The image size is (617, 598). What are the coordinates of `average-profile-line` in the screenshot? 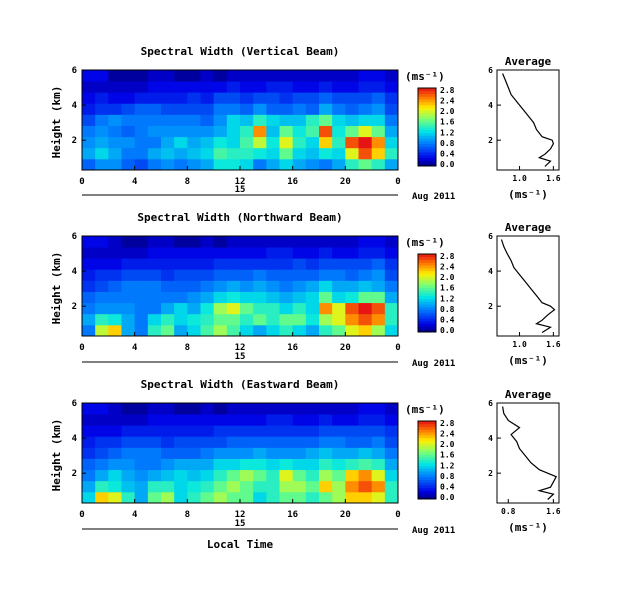 It's located at (528, 120).